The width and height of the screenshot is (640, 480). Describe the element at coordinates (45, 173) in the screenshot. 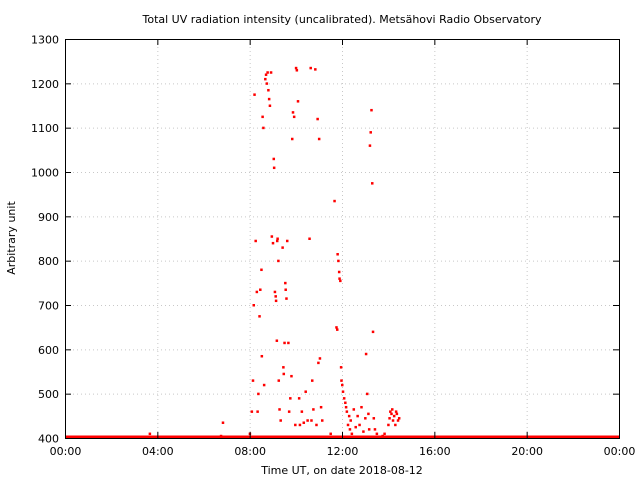

I see `y-tick-label: 1000` at that location.